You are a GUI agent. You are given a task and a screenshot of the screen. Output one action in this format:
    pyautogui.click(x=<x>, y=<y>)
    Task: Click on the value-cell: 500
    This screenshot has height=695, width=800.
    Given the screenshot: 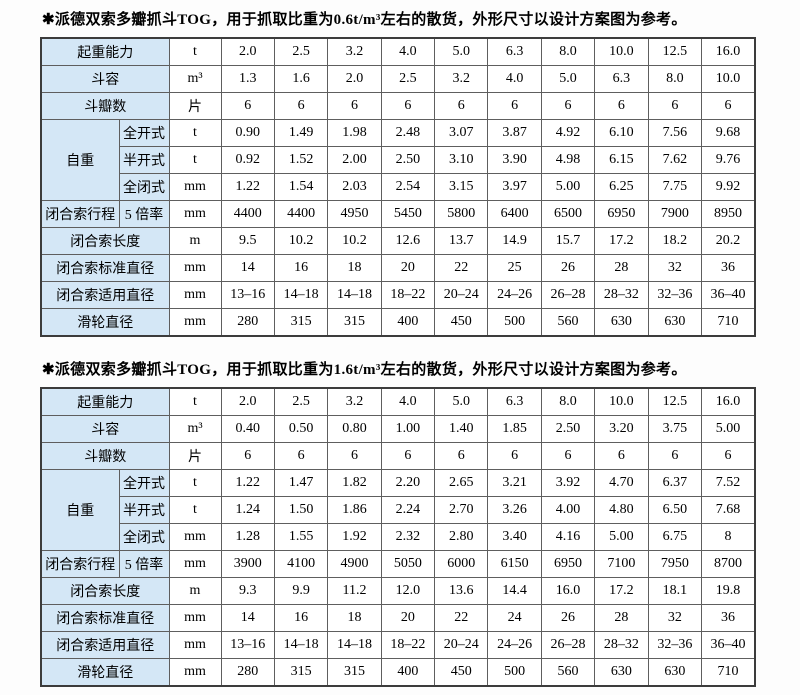 What is the action you would take?
    pyautogui.click(x=514, y=672)
    